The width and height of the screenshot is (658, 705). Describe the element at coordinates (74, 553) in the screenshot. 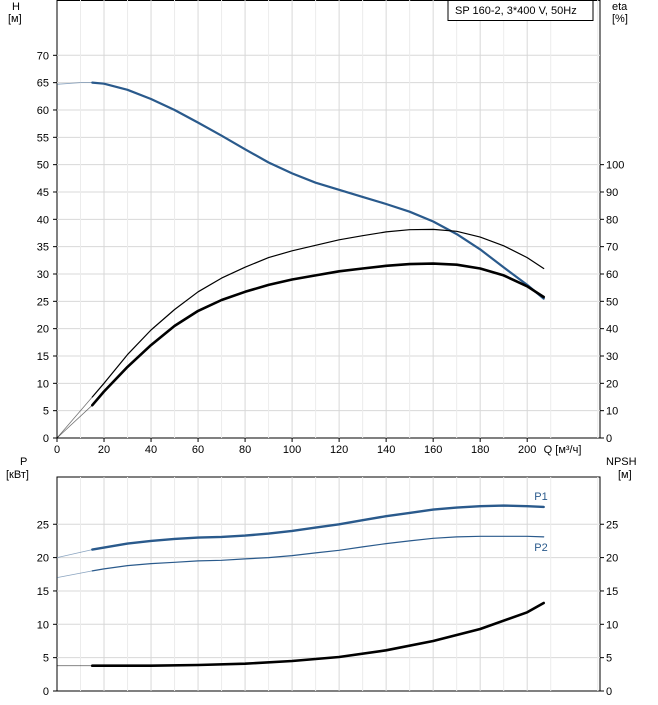

I see `series-P1-thin-segment` at that location.